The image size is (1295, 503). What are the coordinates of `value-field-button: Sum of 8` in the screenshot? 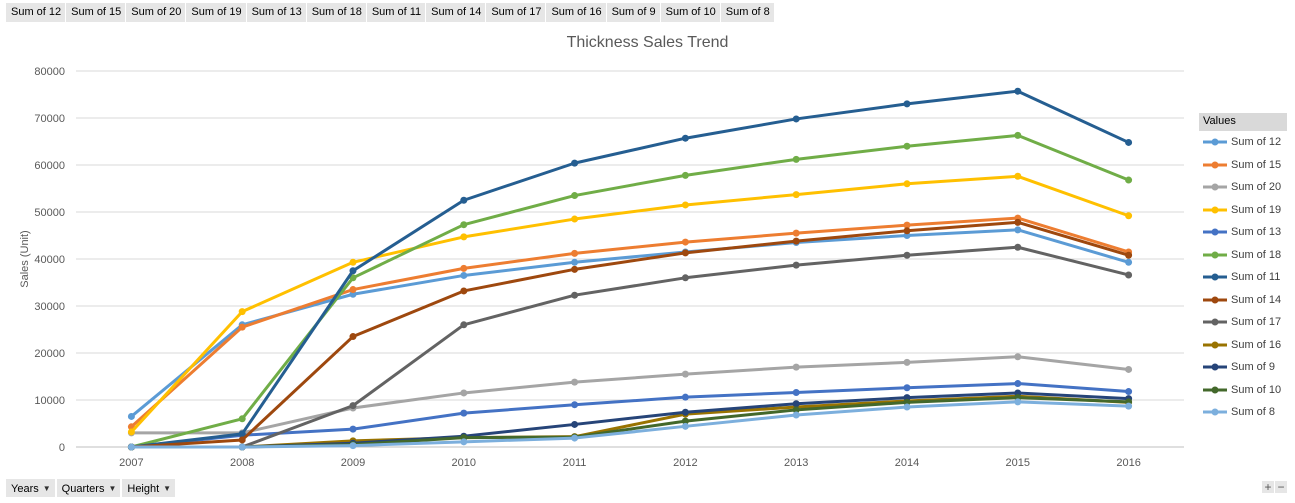 It's located at (747, 12).